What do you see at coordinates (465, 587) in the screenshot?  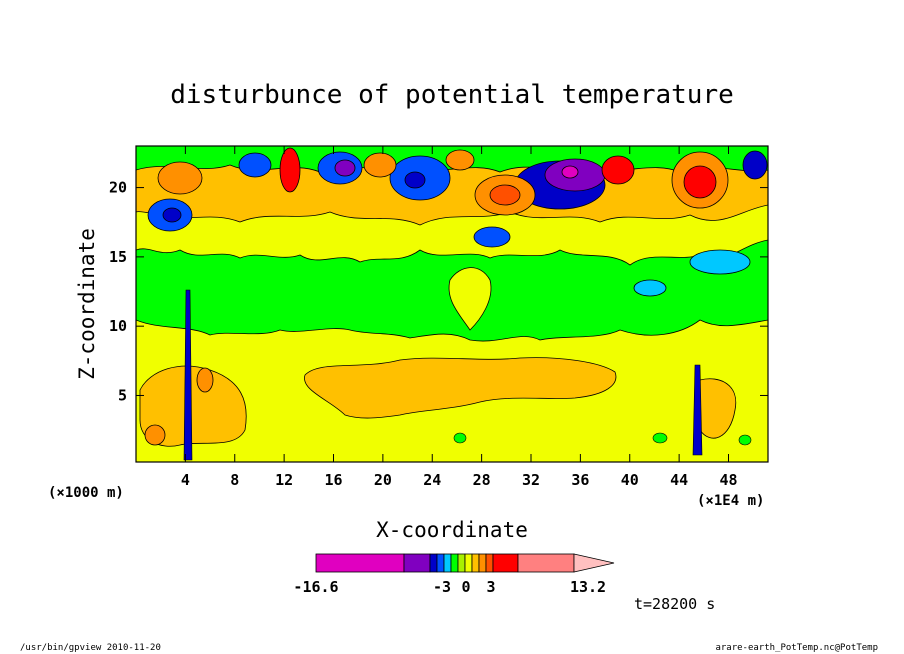 I see `colorbar-label: 0` at bounding box center [465, 587].